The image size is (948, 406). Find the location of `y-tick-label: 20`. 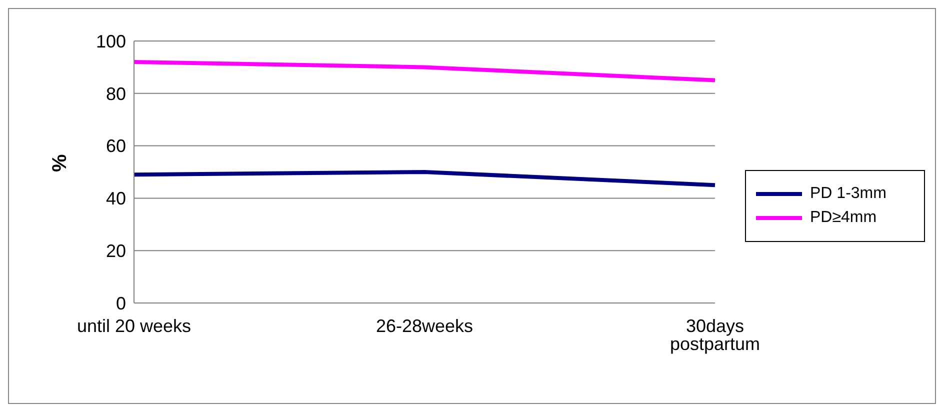

y-tick-label: 20 is located at coordinates (116, 250).